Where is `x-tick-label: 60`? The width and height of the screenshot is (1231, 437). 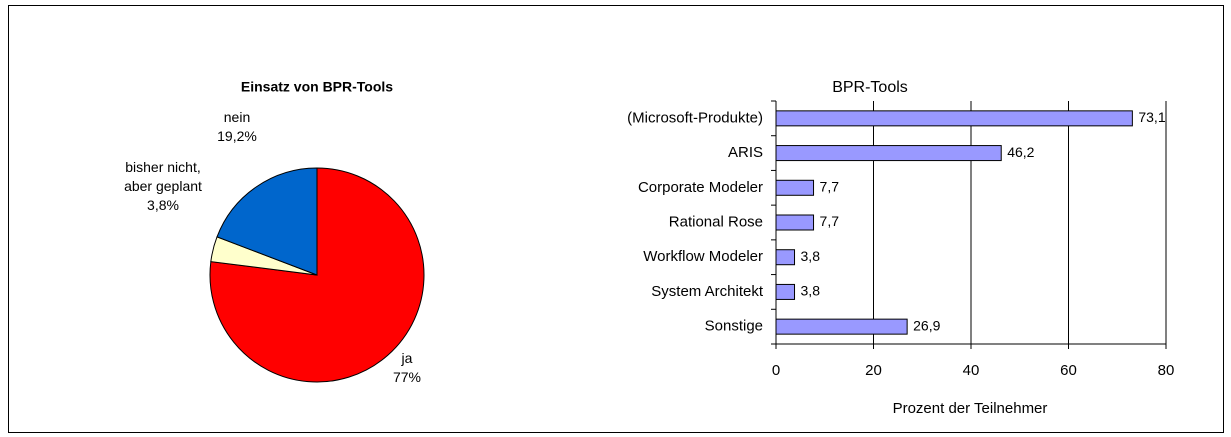
x-tick-label: 60 is located at coordinates (1068, 370).